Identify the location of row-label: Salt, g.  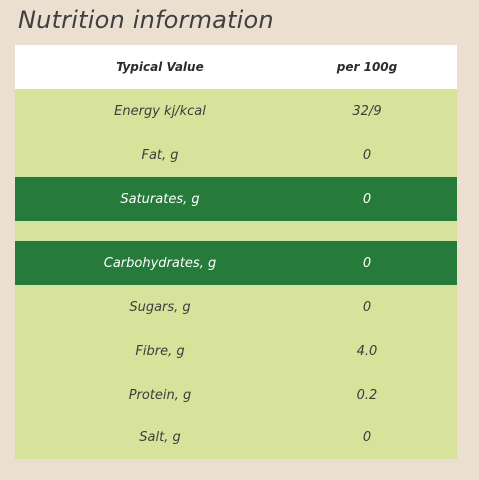
(160, 437).